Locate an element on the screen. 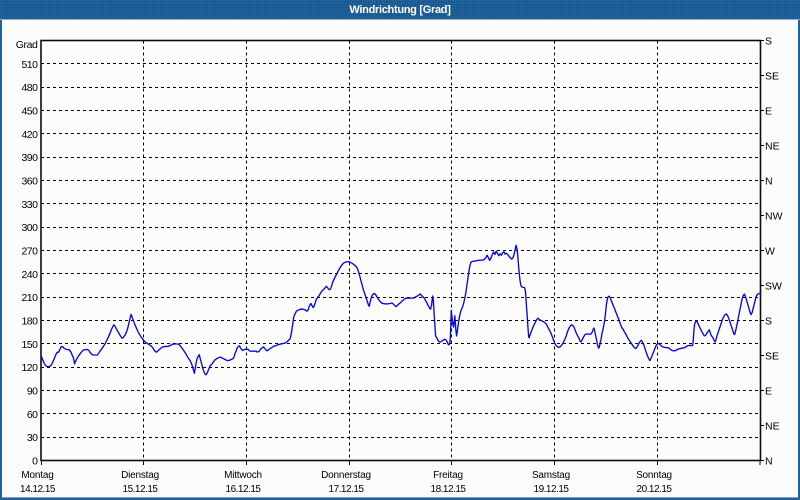 This screenshot has height=500, width=800. svg-text: 510 is located at coordinates (29, 65).